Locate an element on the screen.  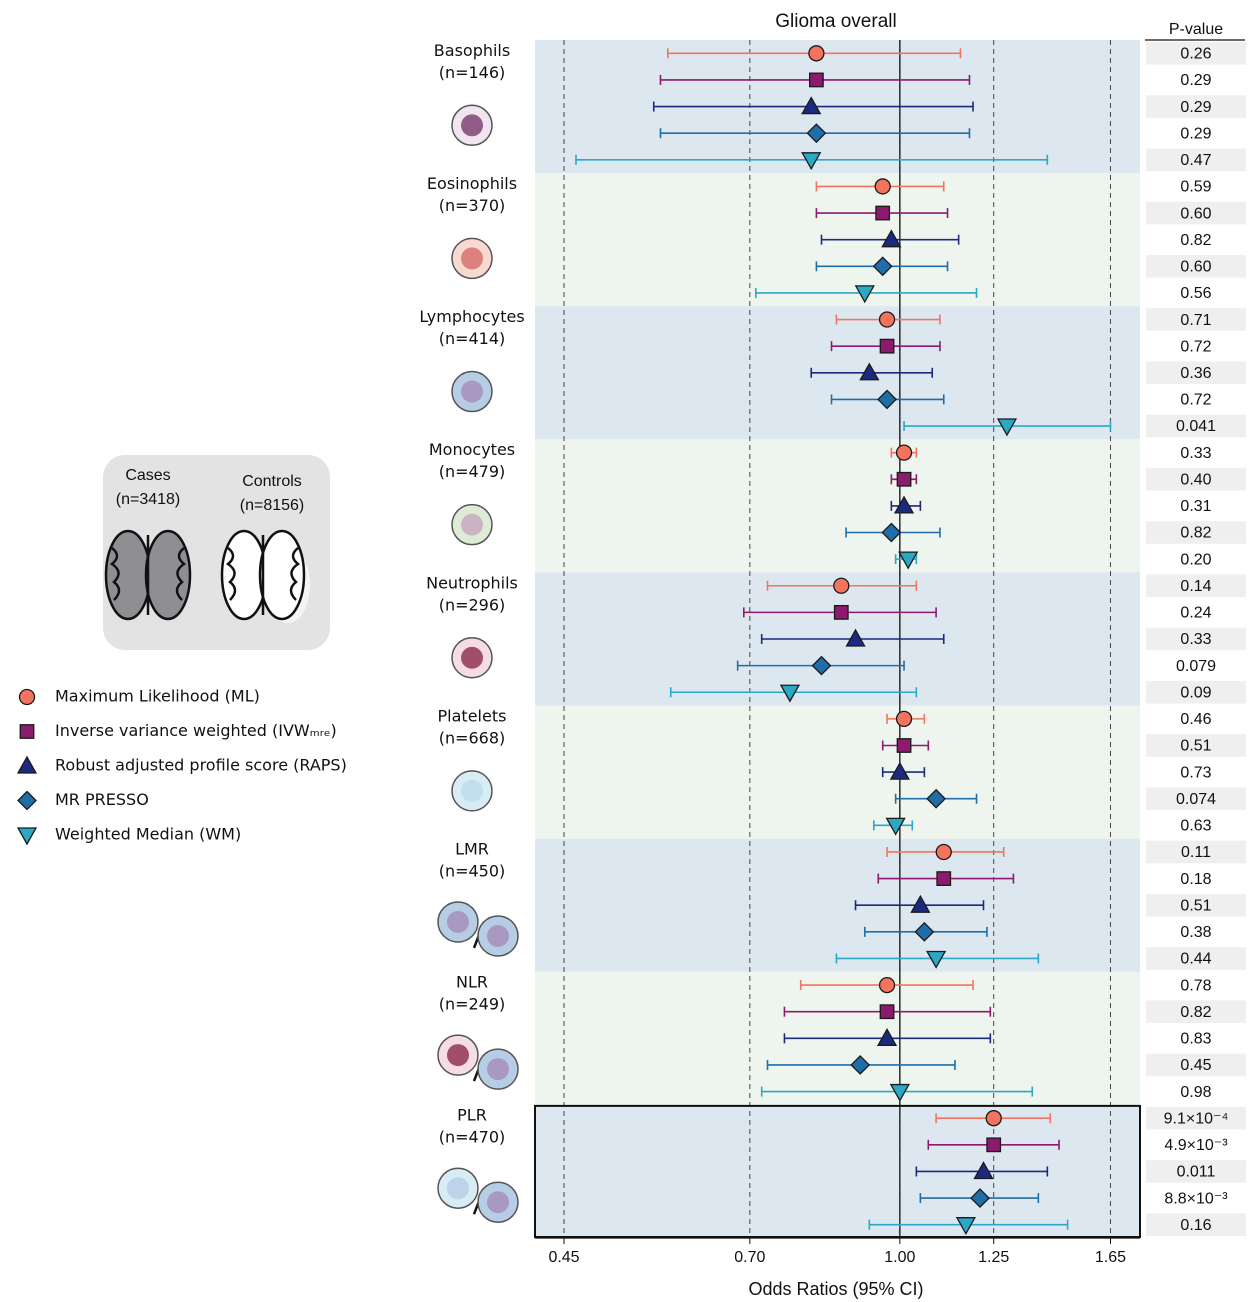
group-name: PLR is located at coordinates (472, 1115).